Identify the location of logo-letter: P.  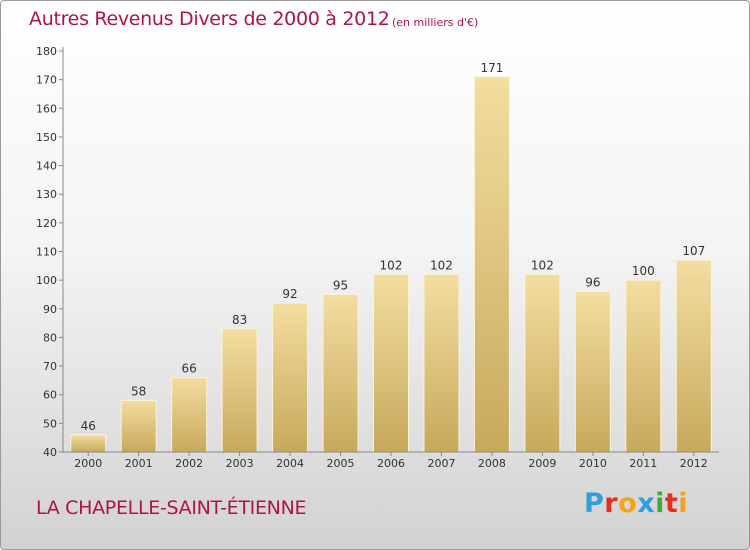
(594, 503).